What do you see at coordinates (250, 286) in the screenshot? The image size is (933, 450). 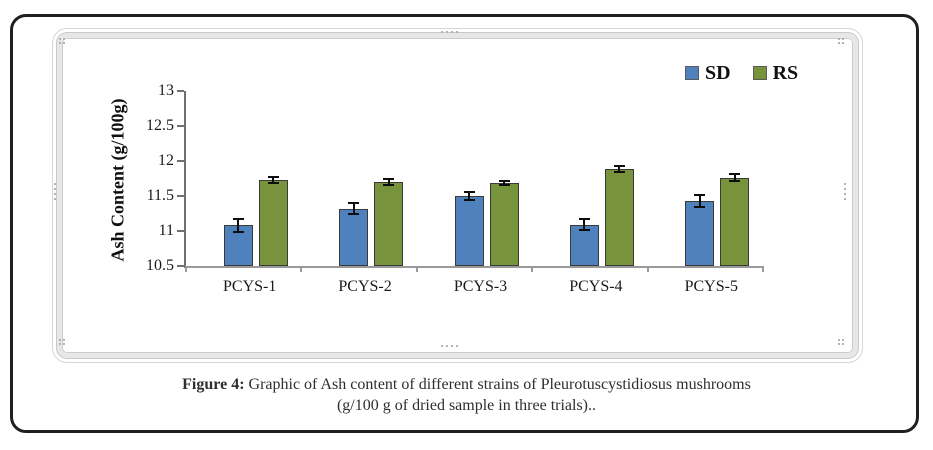 I see `x-category-label: PCYS-1` at bounding box center [250, 286].